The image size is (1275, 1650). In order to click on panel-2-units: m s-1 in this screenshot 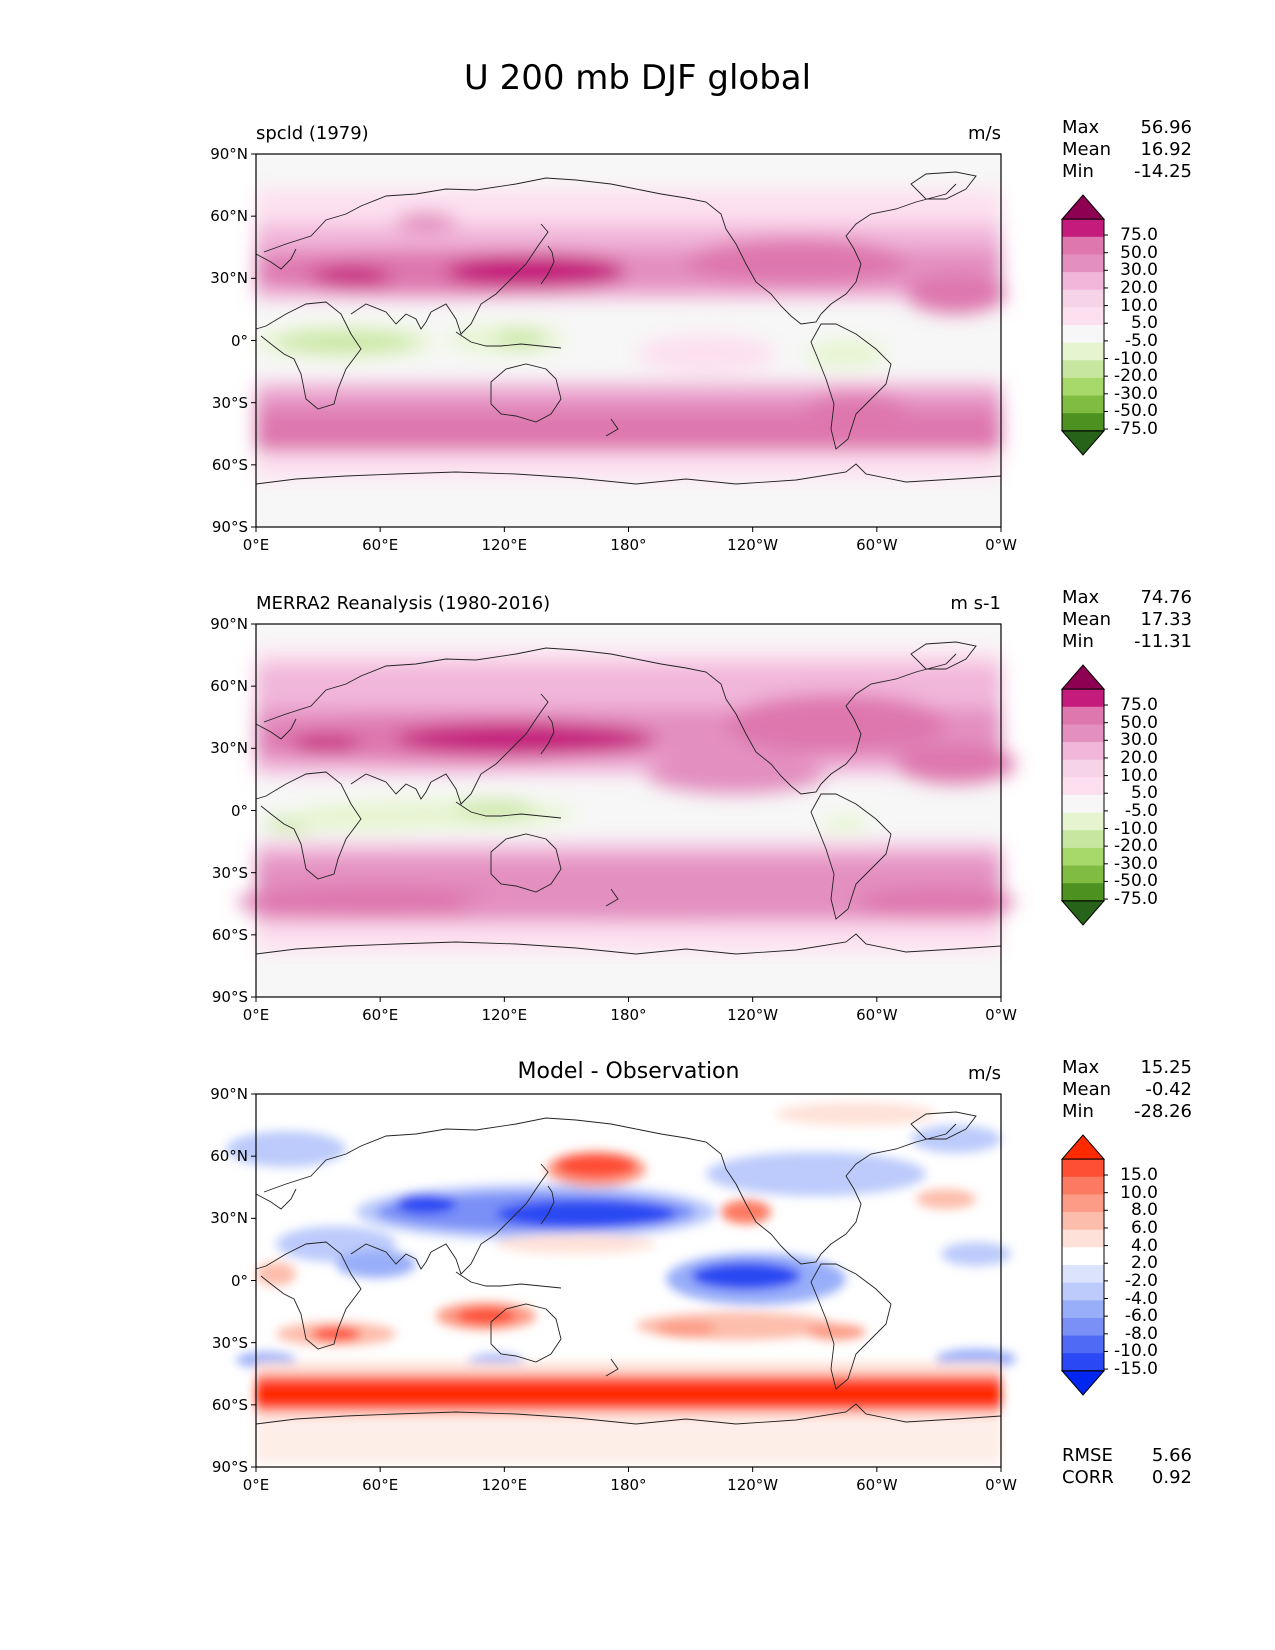, I will do `click(975, 603)`.